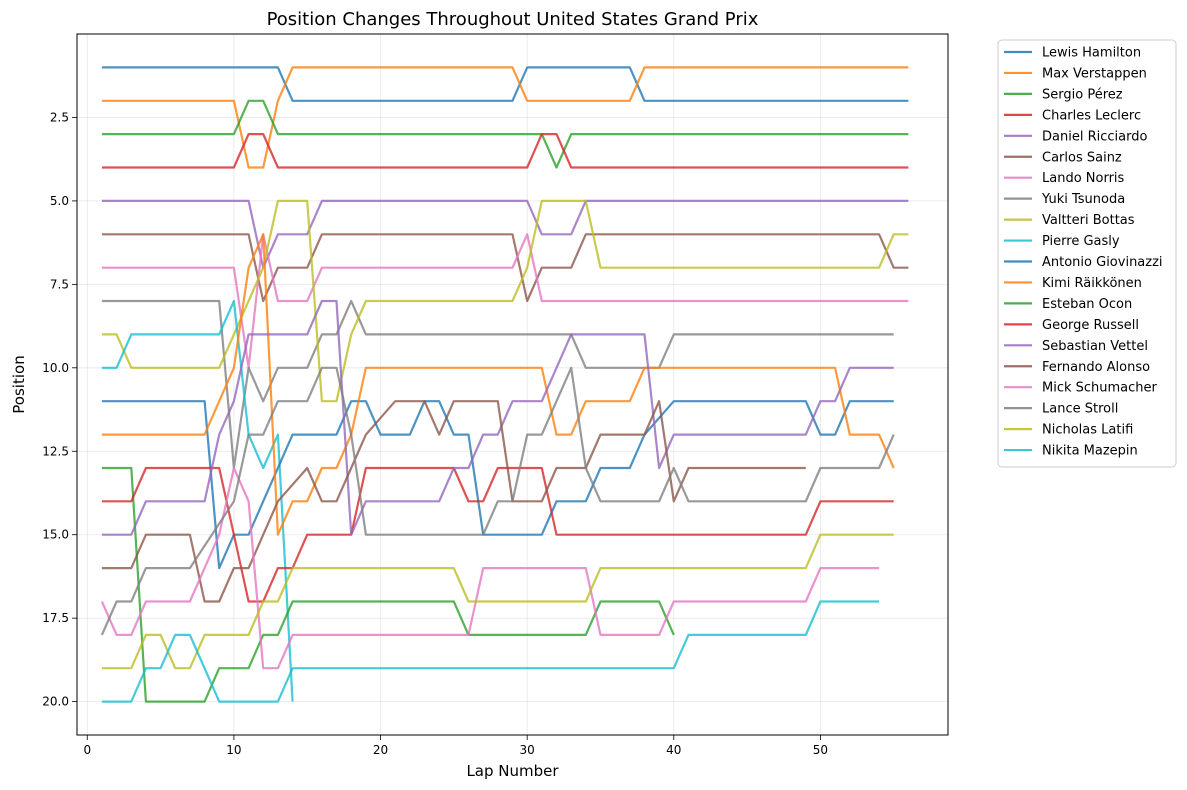  What do you see at coordinates (1082, 157) in the screenshot?
I see `legend-label: Carlos Sainz` at bounding box center [1082, 157].